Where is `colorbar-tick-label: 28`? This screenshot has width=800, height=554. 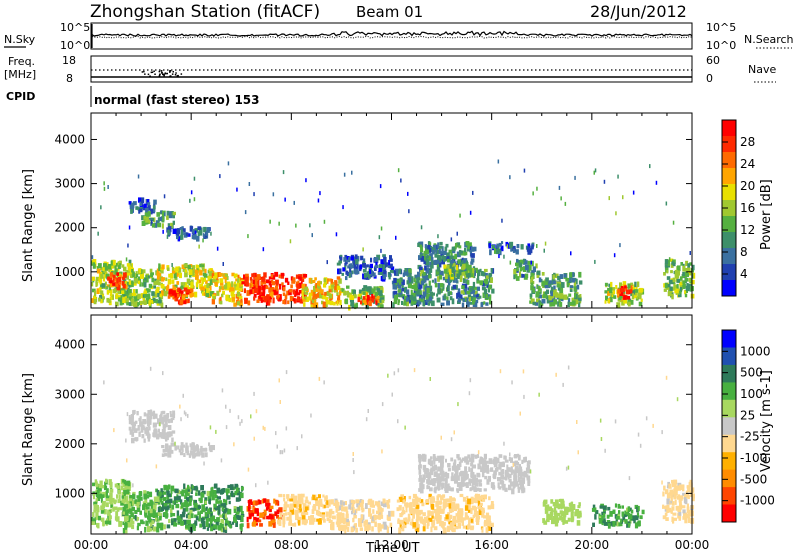
colorbar-tick-label: 28 is located at coordinates (747, 142).